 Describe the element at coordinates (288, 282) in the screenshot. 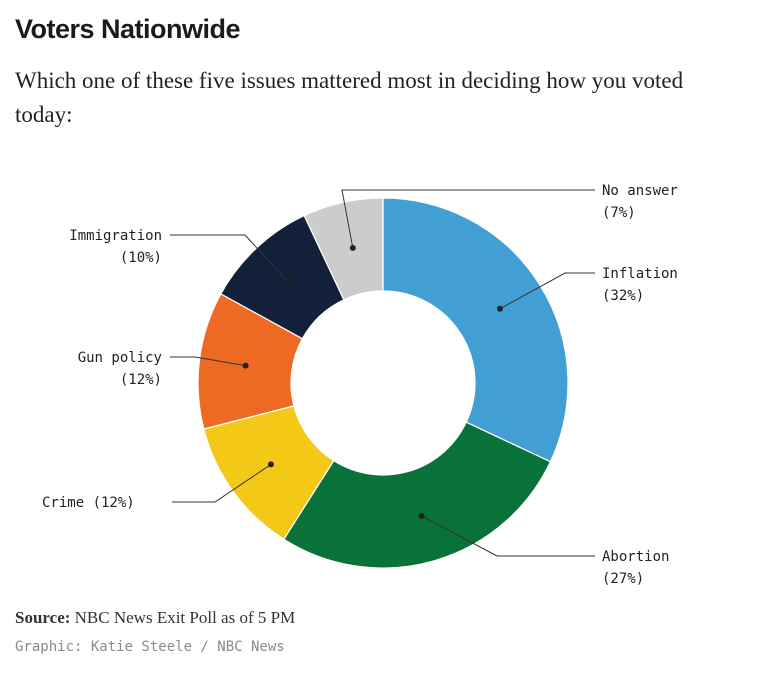

I see `leader-dot-immigration` at that location.